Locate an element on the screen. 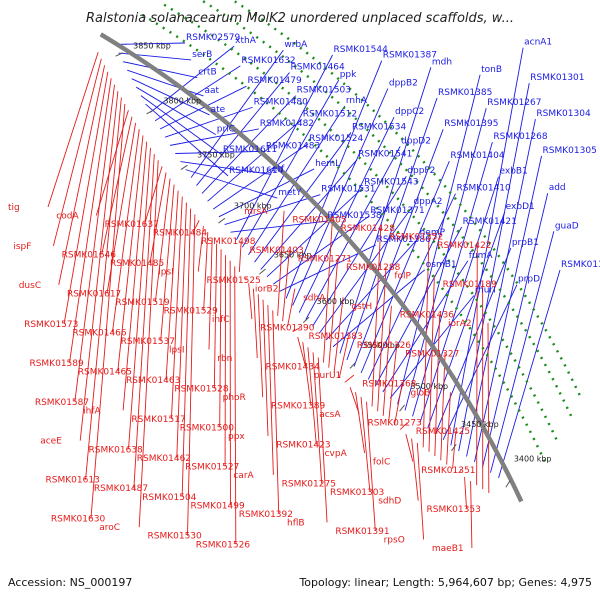  reverse-gene-label: lpsI is located at coordinates (166, 273).